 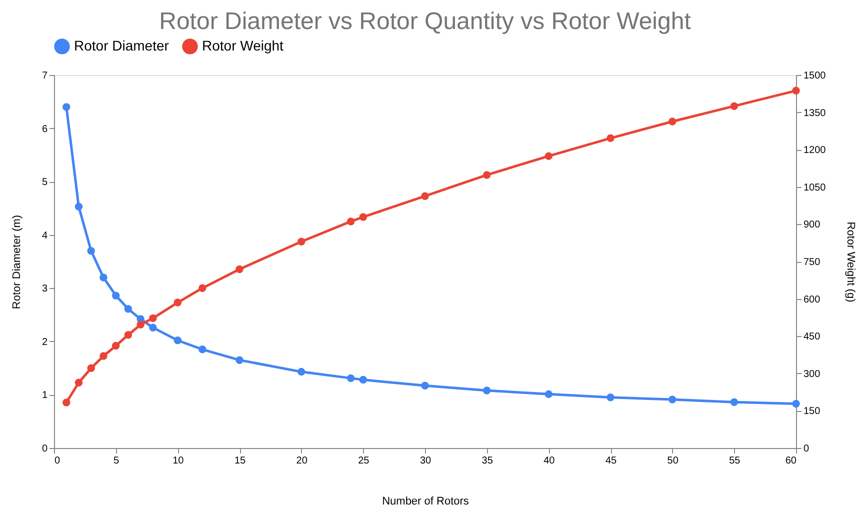 What do you see at coordinates (425, 21) in the screenshot?
I see `chart-title: Rotor Diameter vs Rotor Quantity vs Rotor Weight` at bounding box center [425, 21].